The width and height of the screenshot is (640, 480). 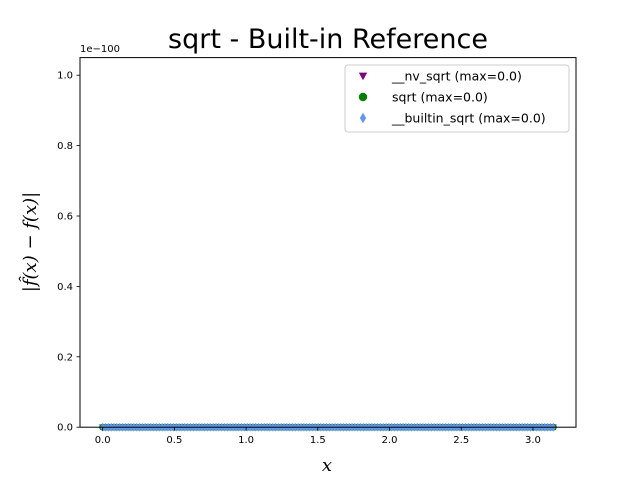 What do you see at coordinates (68, 252) in the screenshot?
I see `y-axis-ticks: 0.0 0.2 0.4 0.6 0.8 1.0` at bounding box center [68, 252].